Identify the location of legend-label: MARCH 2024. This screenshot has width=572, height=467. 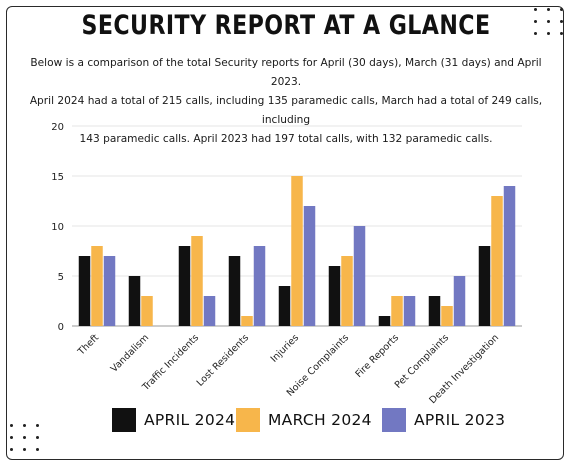
(320, 420).